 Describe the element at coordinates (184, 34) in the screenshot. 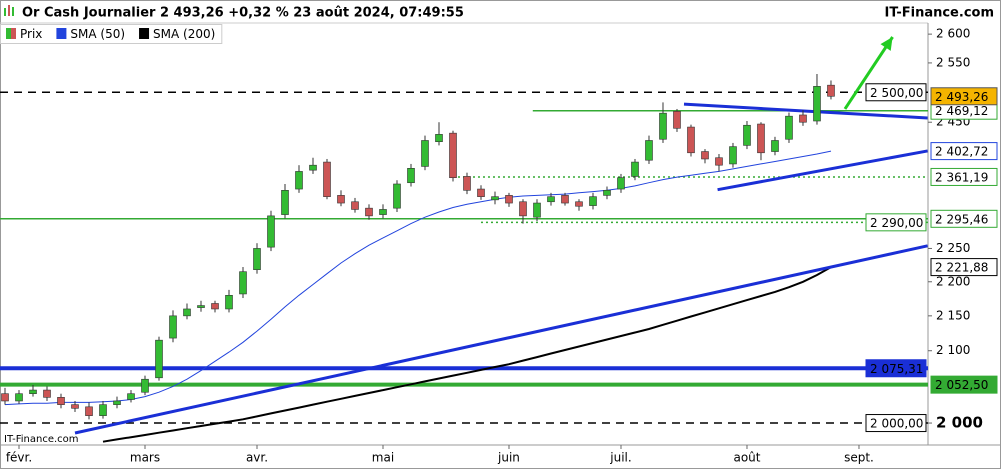

I see `legend-label: SMA (200)` at that location.